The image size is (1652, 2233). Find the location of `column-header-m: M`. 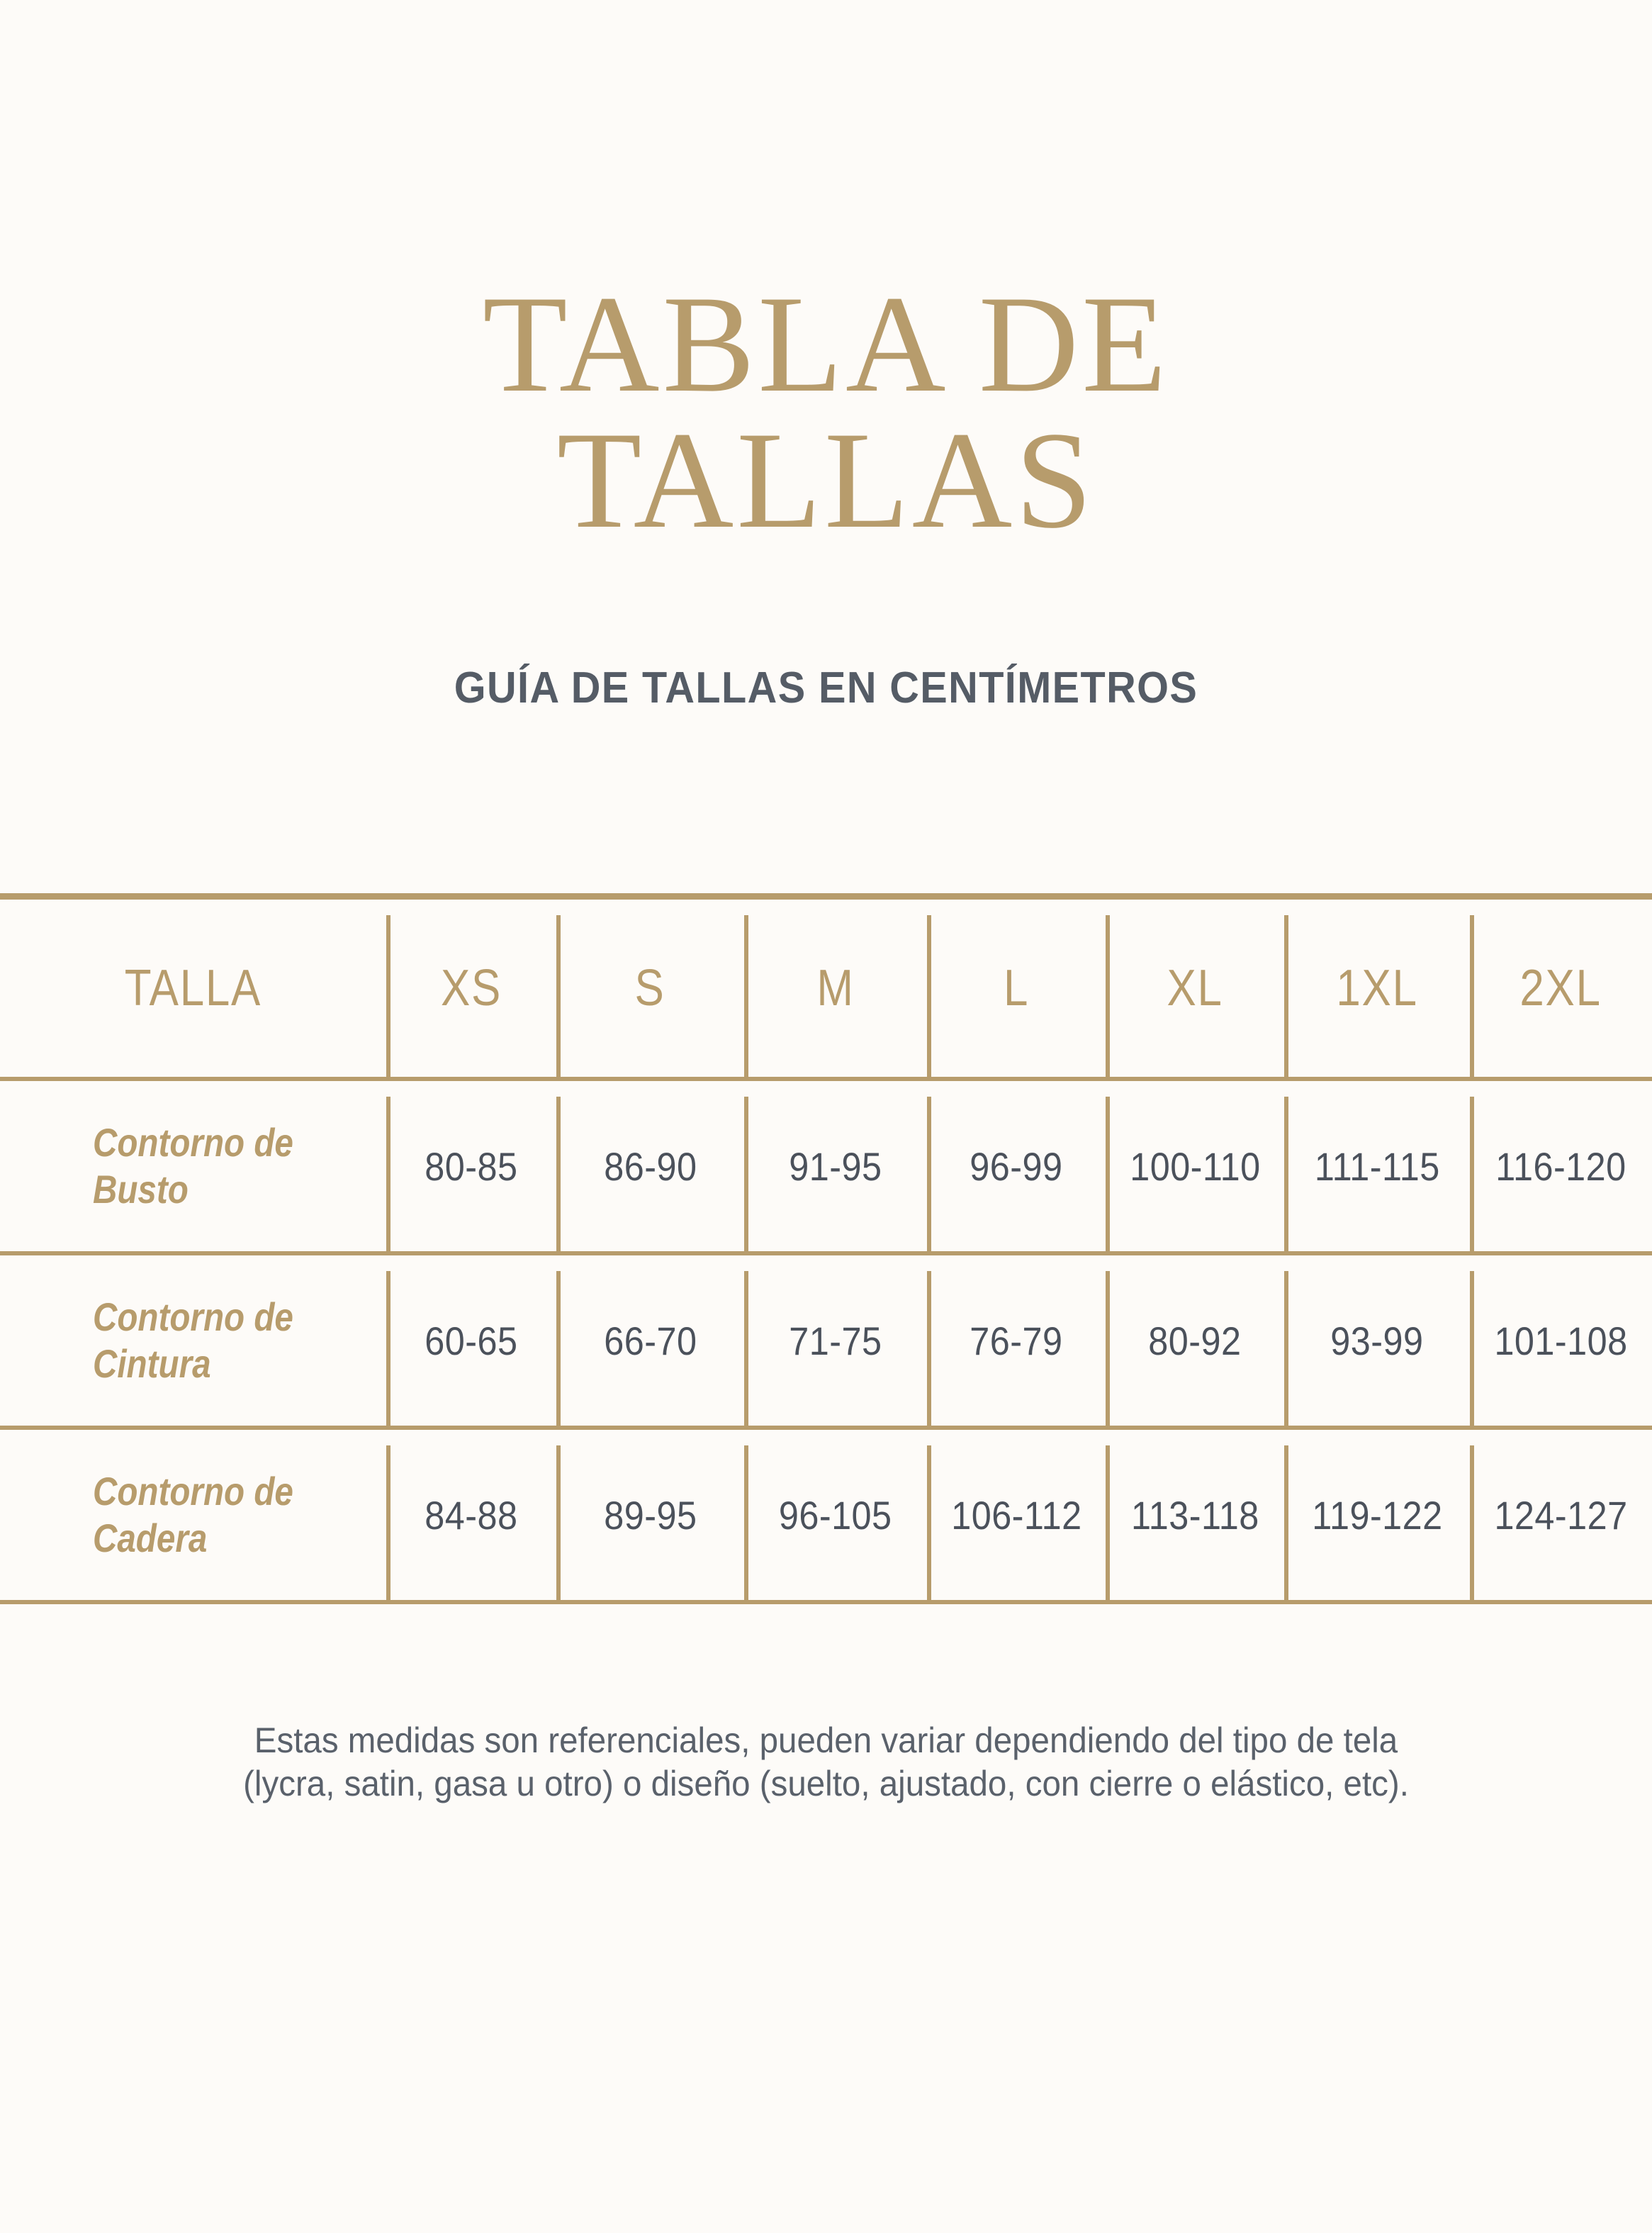

column-header-m: M is located at coordinates (835, 988).